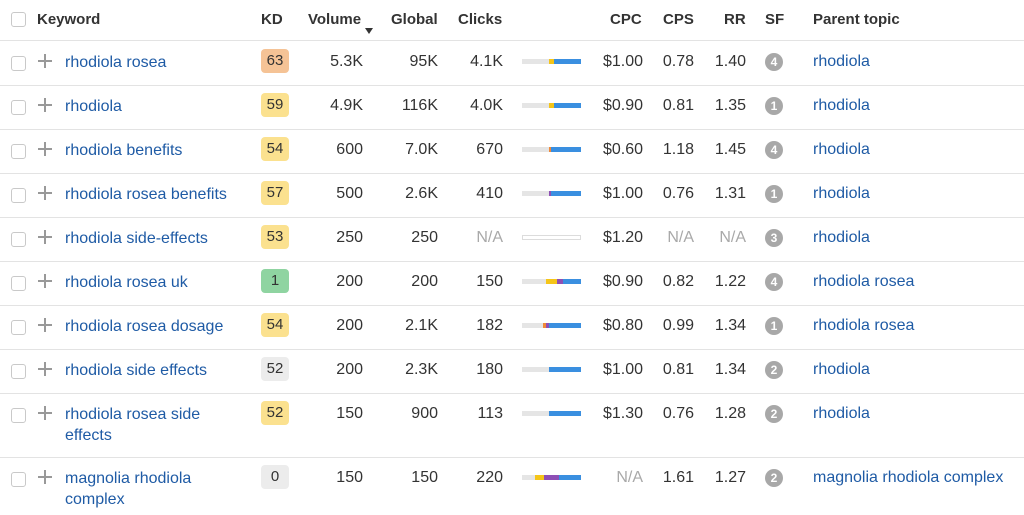 The width and height of the screenshot is (1024, 515). I want to click on col-parent-topic: Parent topic, so click(856, 19).